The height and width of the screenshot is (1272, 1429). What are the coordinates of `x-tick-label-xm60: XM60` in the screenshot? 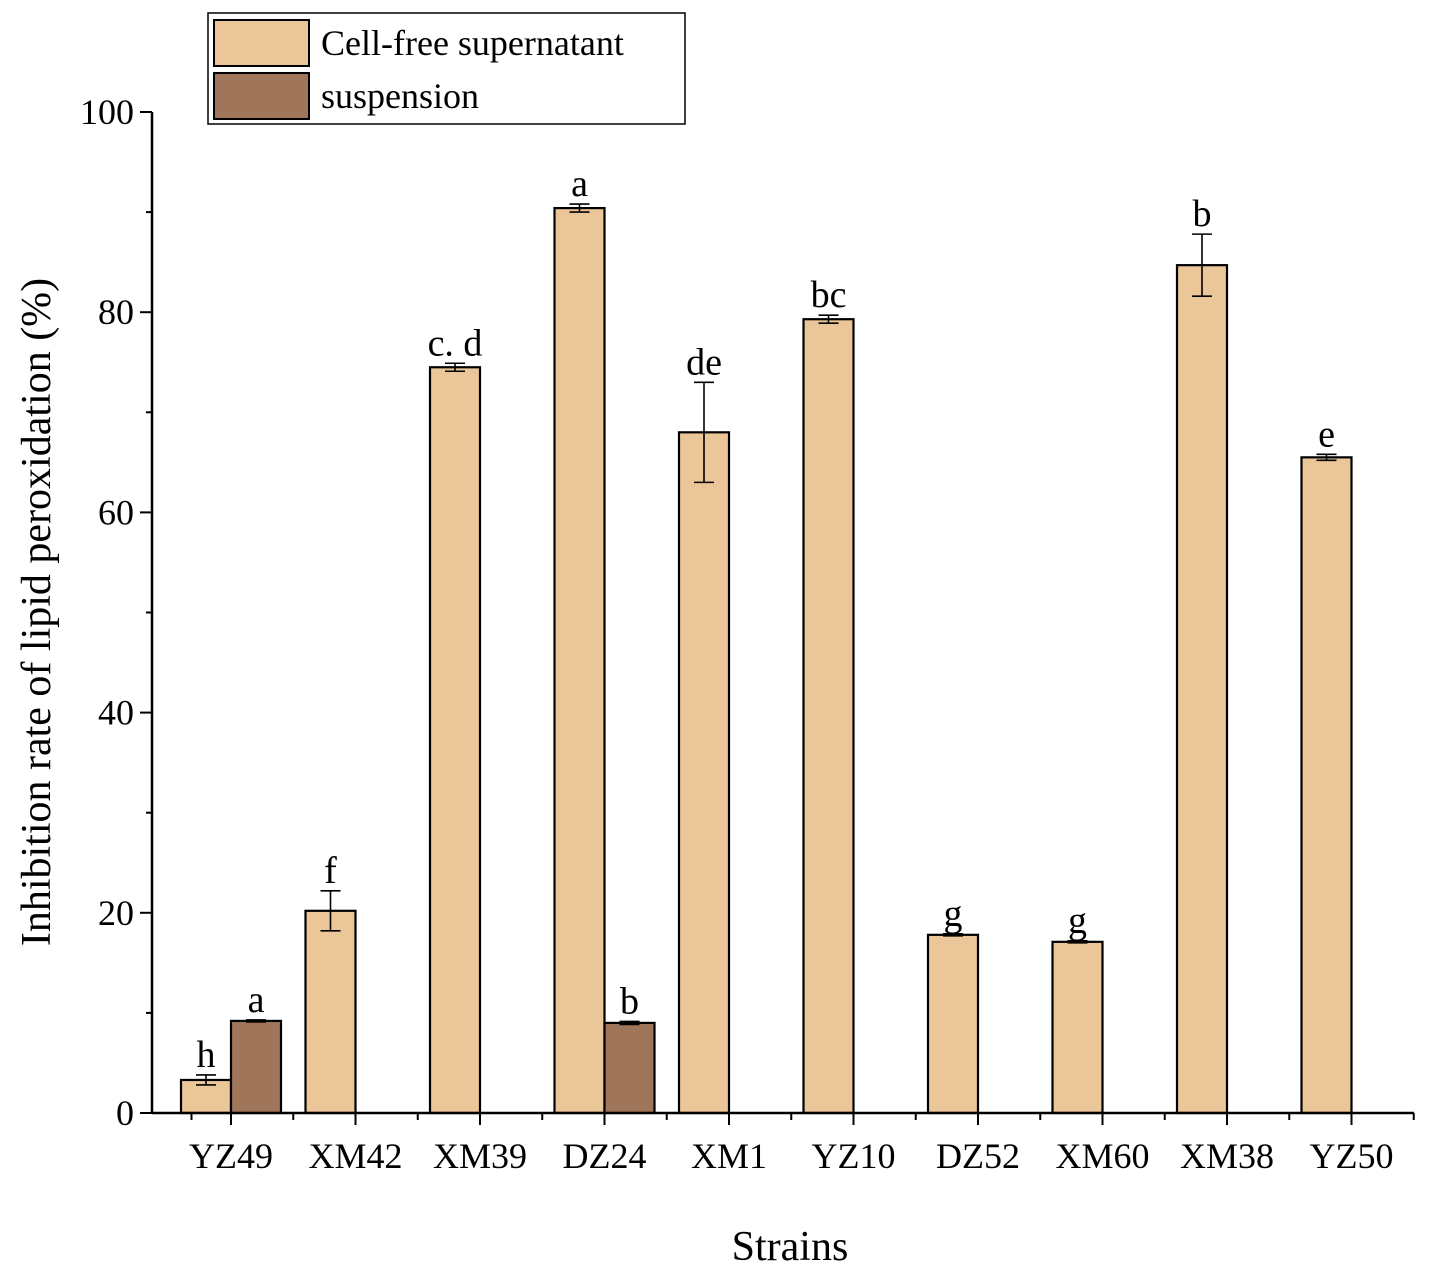 It's located at (1102, 1156).